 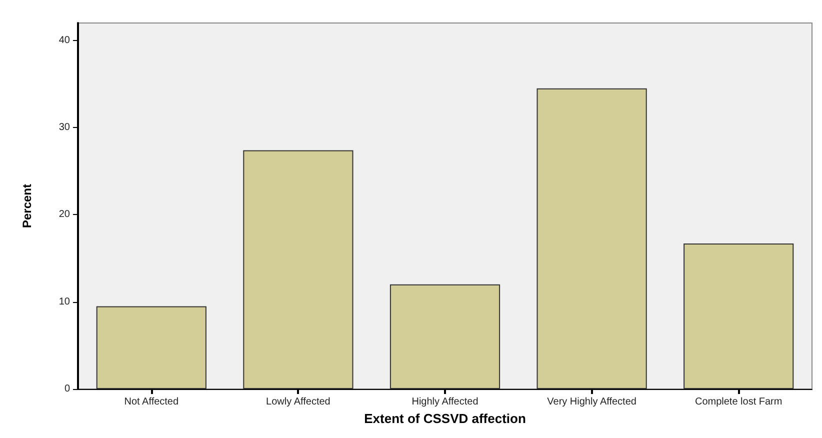 What do you see at coordinates (64, 214) in the screenshot?
I see `y-tick-label: 20` at bounding box center [64, 214].